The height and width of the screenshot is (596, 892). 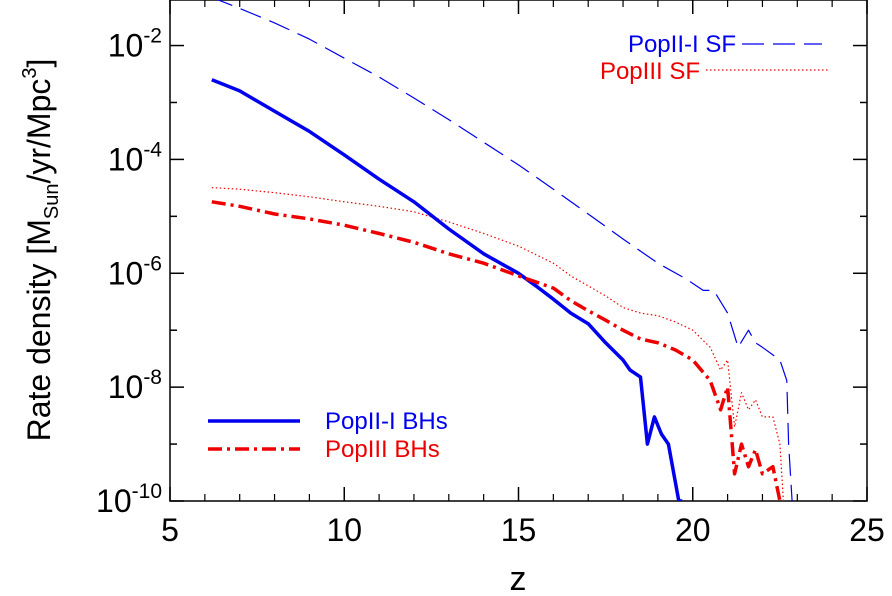 I want to click on y-axis-label-prefix: Rate density [M, so click(x=39, y=330).